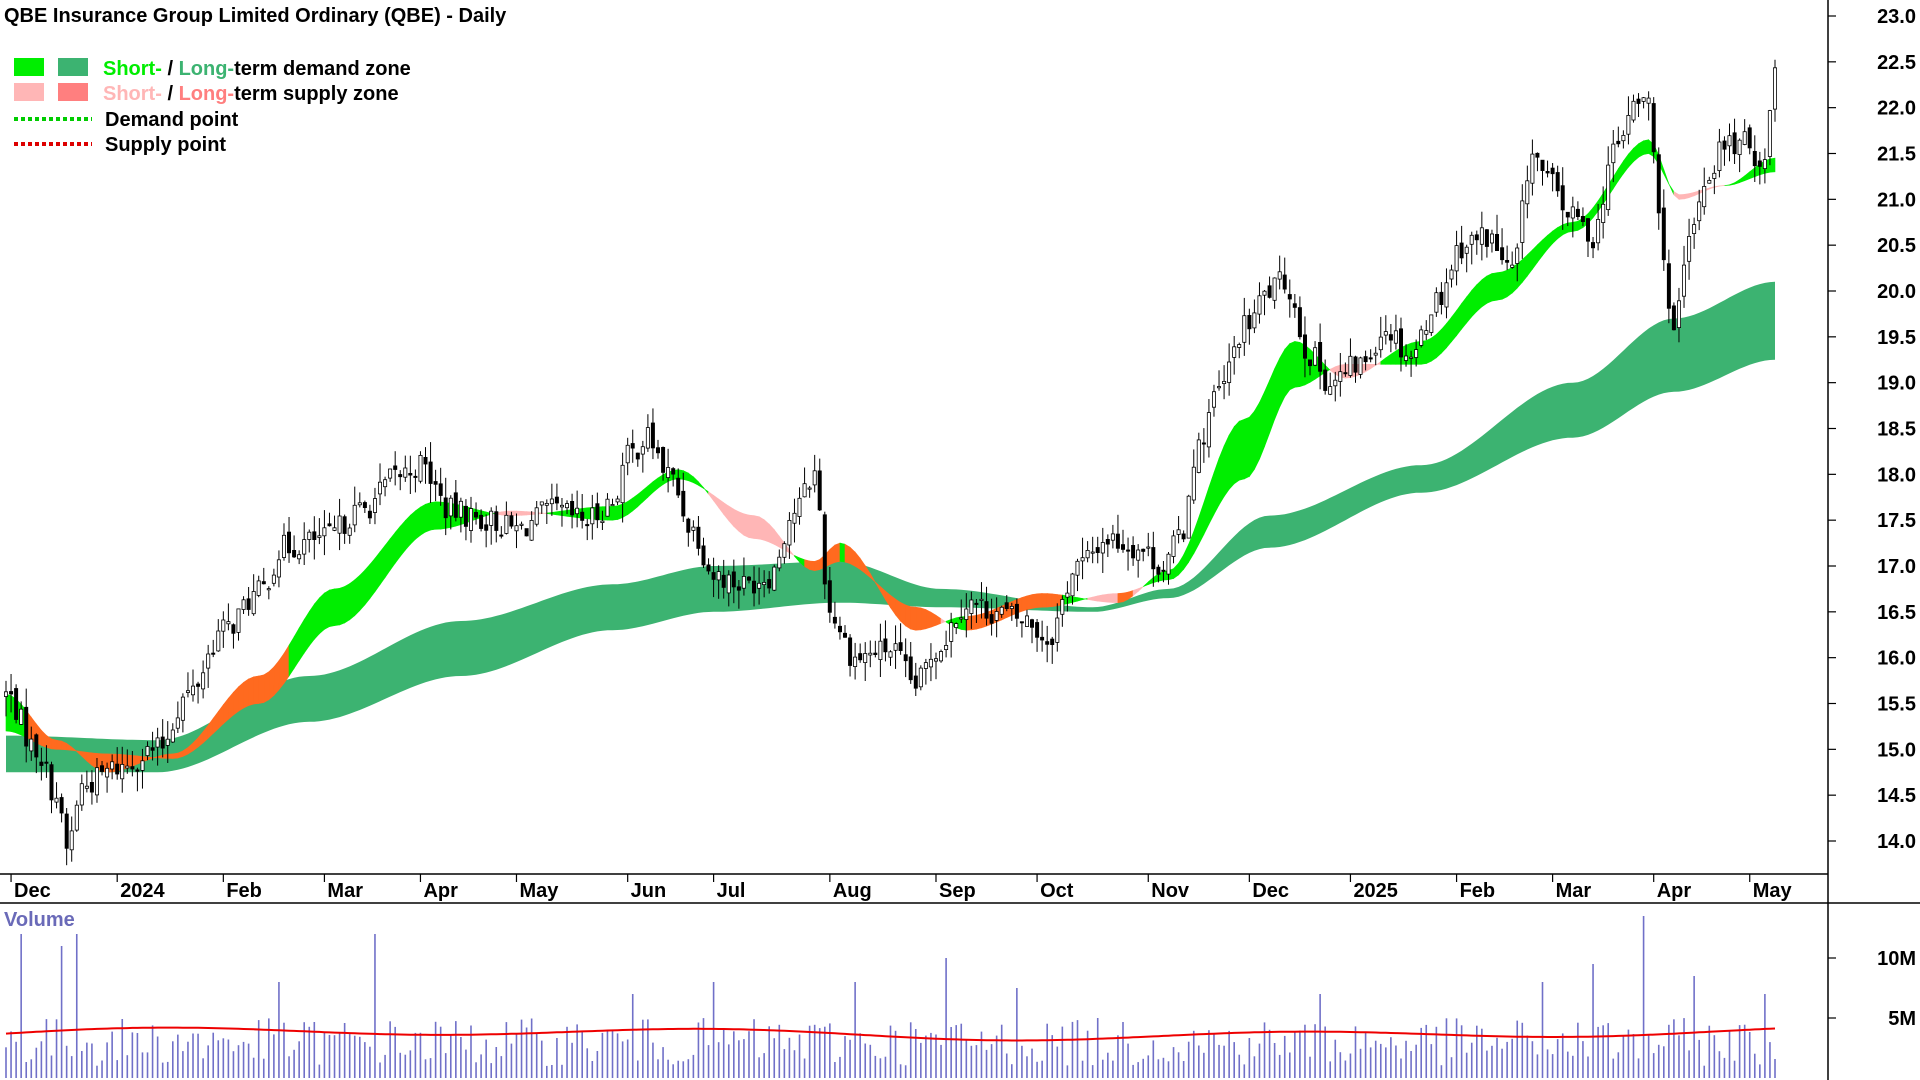 The height and width of the screenshot is (1080, 1920). What do you see at coordinates (39, 920) in the screenshot?
I see `volume-label: Volume` at bounding box center [39, 920].